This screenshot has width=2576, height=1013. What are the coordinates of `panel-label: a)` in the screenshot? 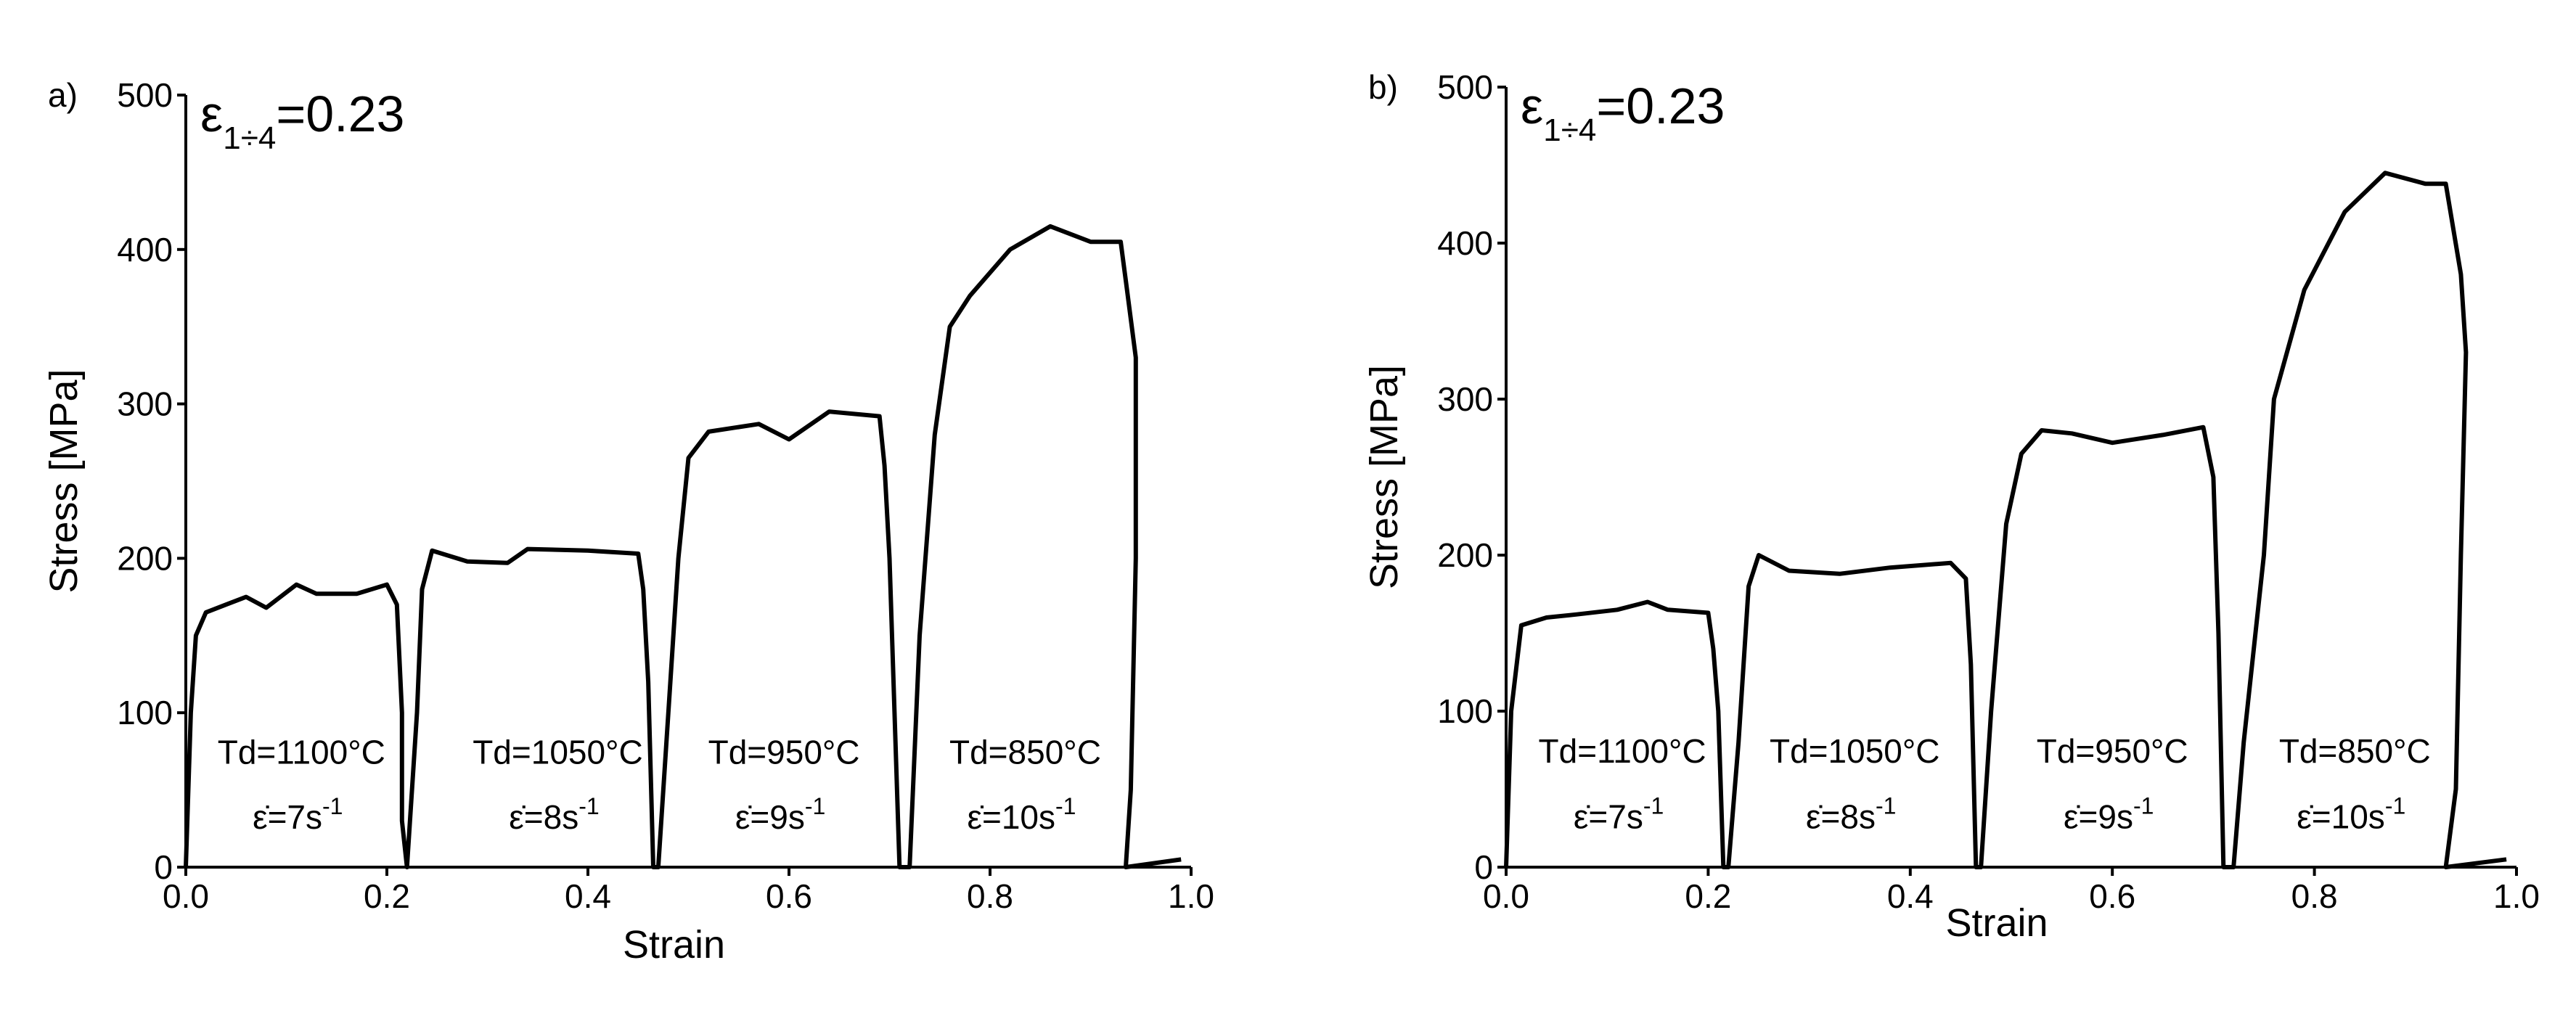 It's located at (63, 95).